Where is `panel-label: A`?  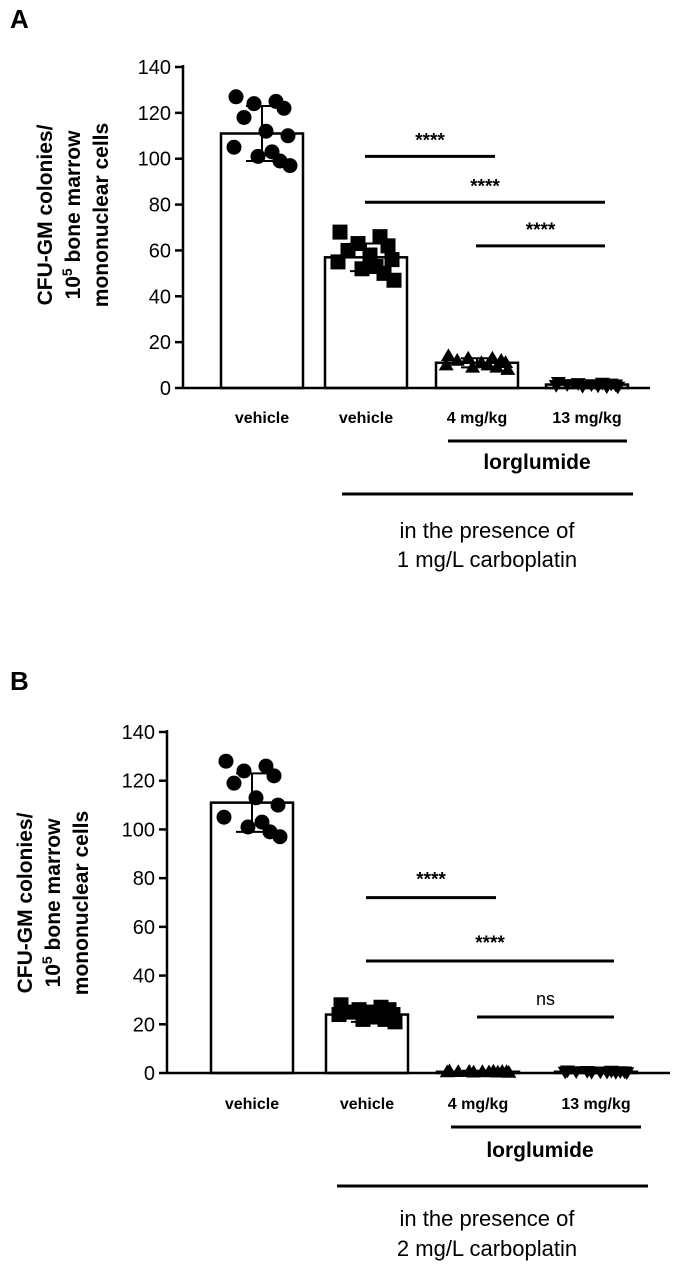
panel-label: A is located at coordinates (19, 19).